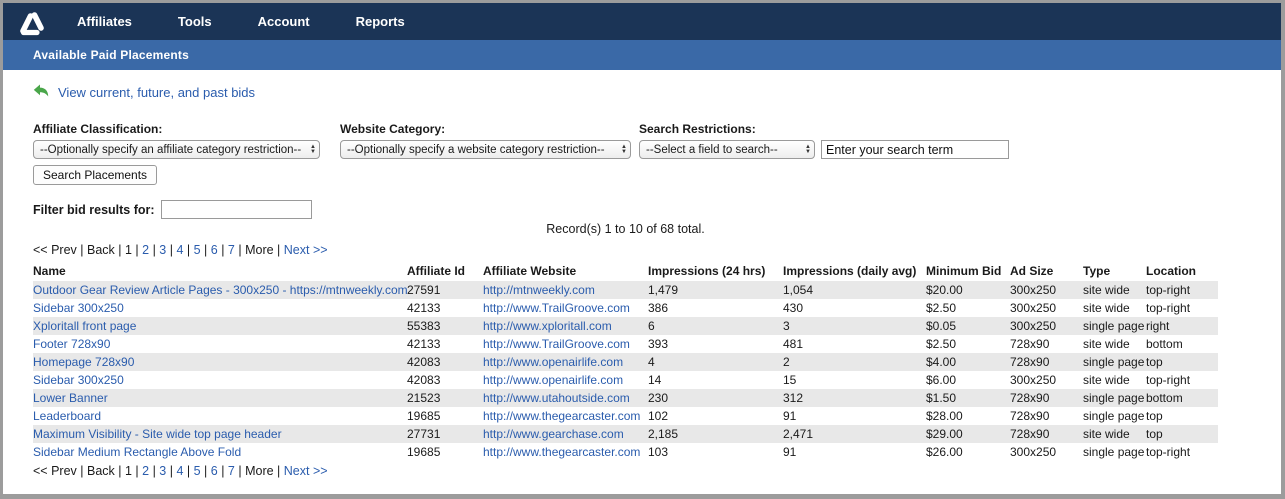  Describe the element at coordinates (655, 380) in the screenshot. I see `impressions-24h-cell: 14` at that location.